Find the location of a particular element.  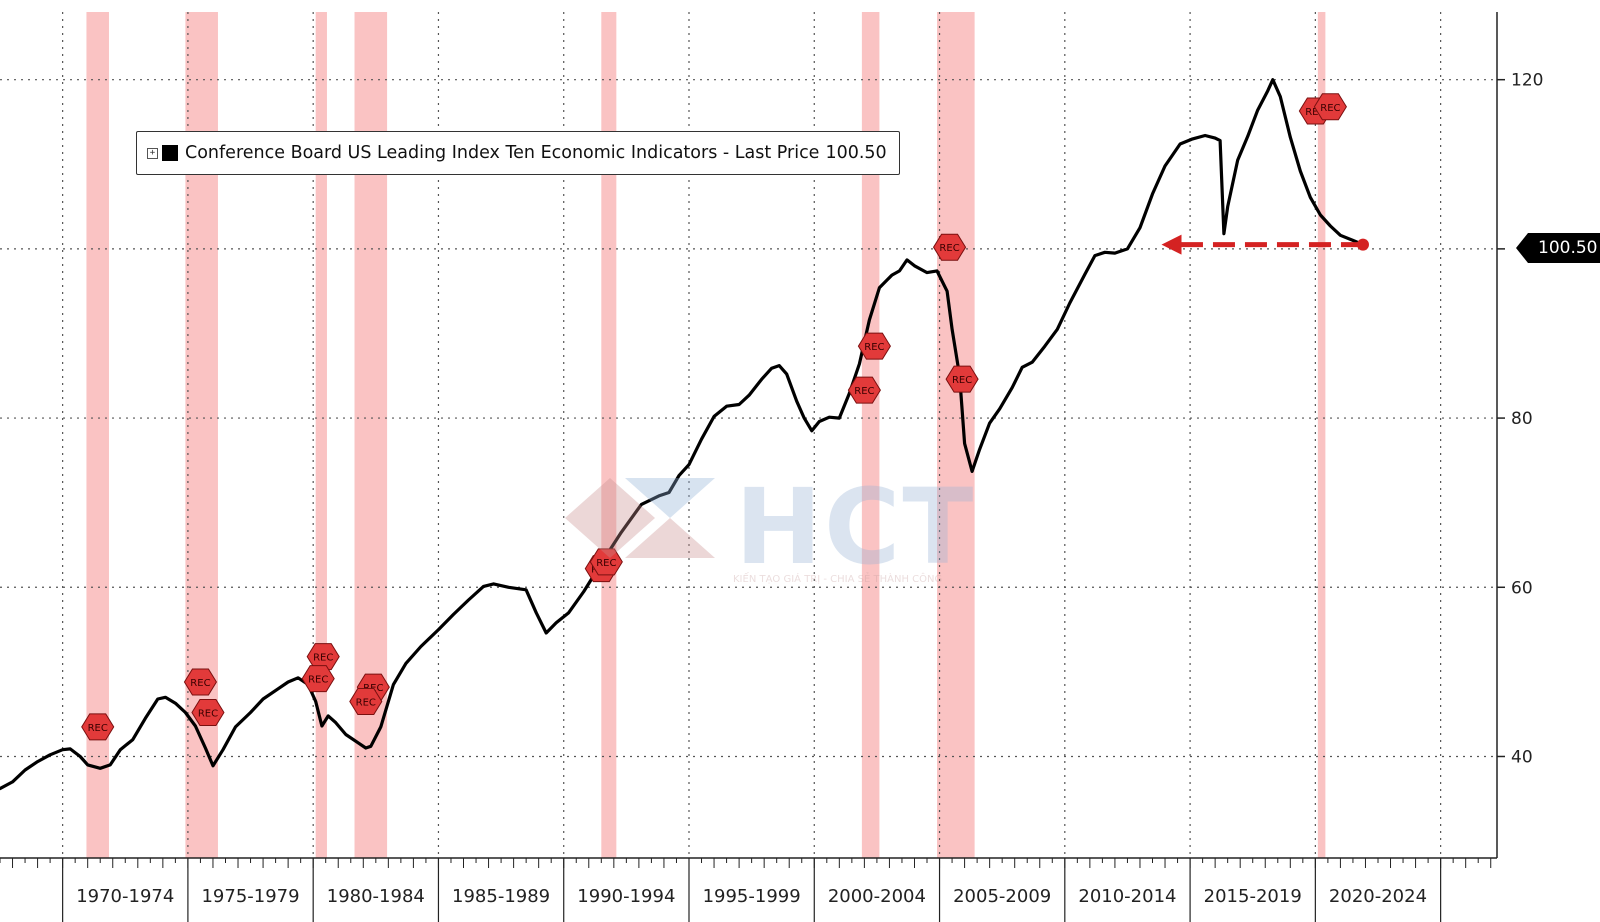

legend-last-price: 100.50 is located at coordinates (856, 153).